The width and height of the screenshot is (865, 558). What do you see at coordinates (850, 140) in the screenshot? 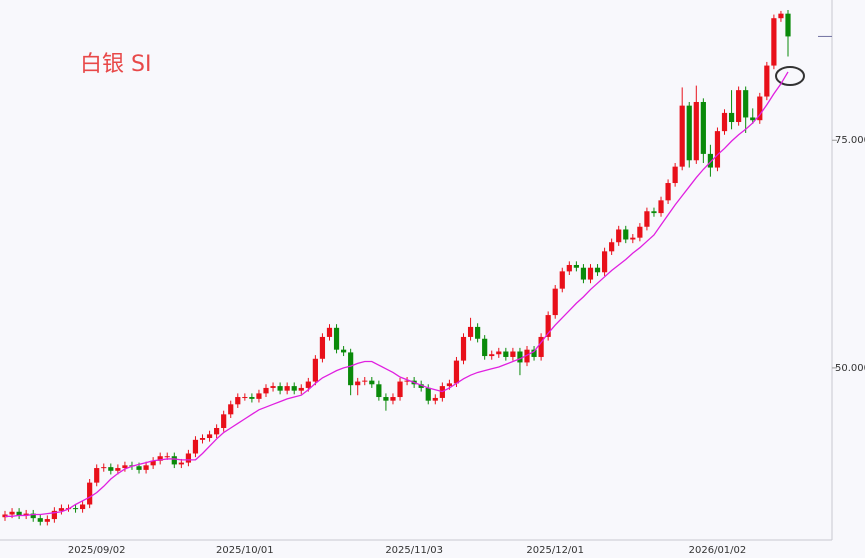
I see `y-tick-label: 75.000` at bounding box center [850, 140].